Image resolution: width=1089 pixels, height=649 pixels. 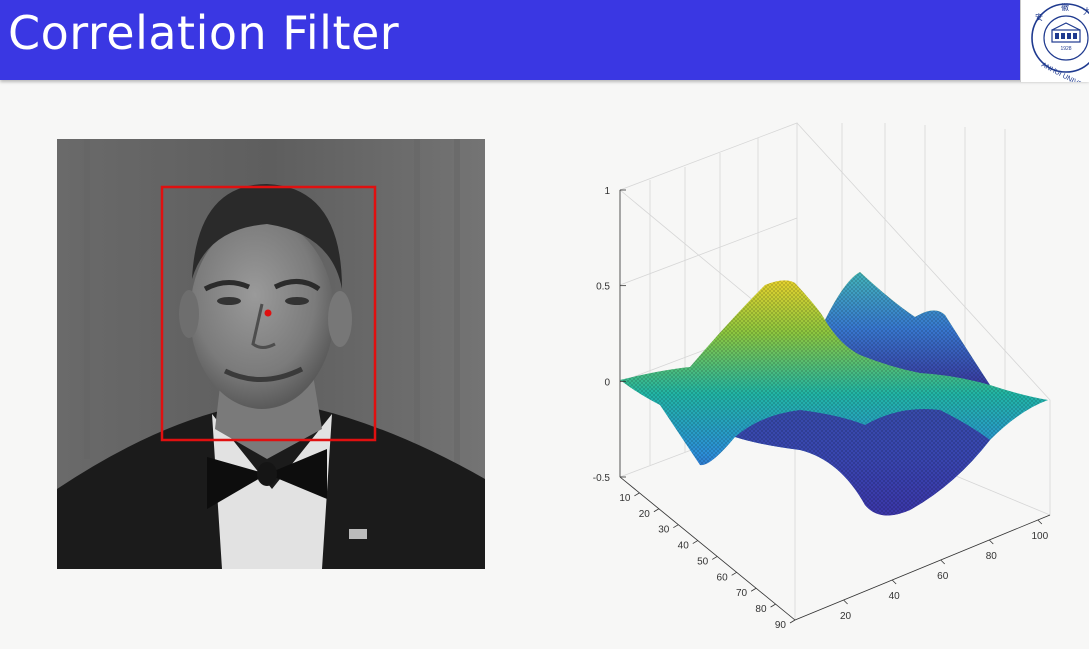 I want to click on x-tick-label: 10, so click(x=625, y=498).